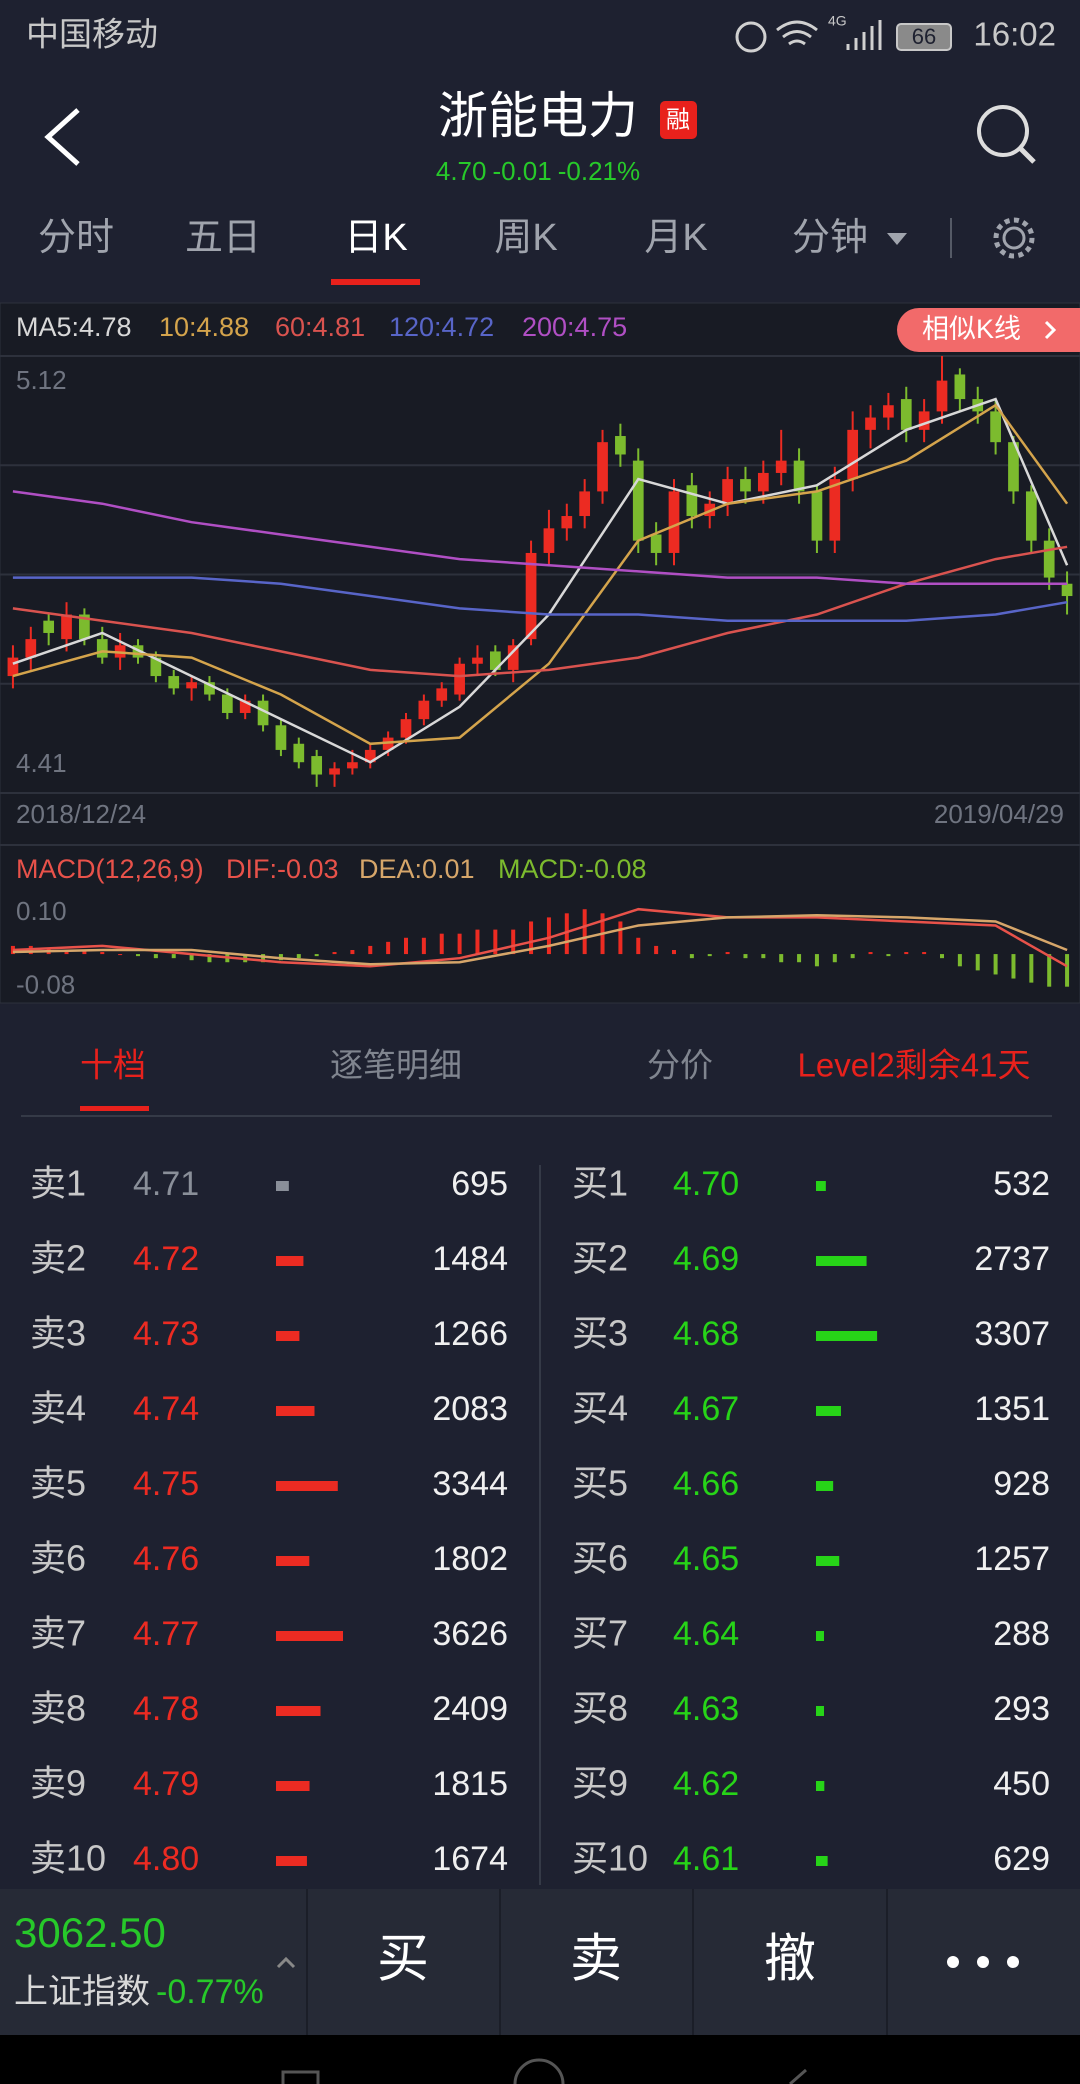 The image size is (1080, 2084). What do you see at coordinates (600, 1633) in the screenshot?
I see `level-label: 买7` at bounding box center [600, 1633].